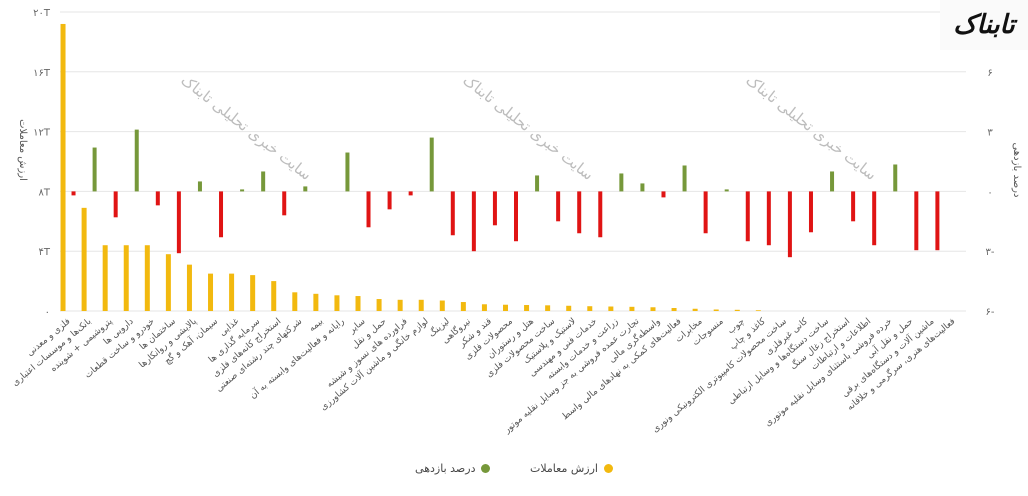 Image resolution: width=1028 pixels, height=496 pixels. Describe the element at coordinates (990, 312) in the screenshot. I see `right-tick-label: ۶-` at that location.